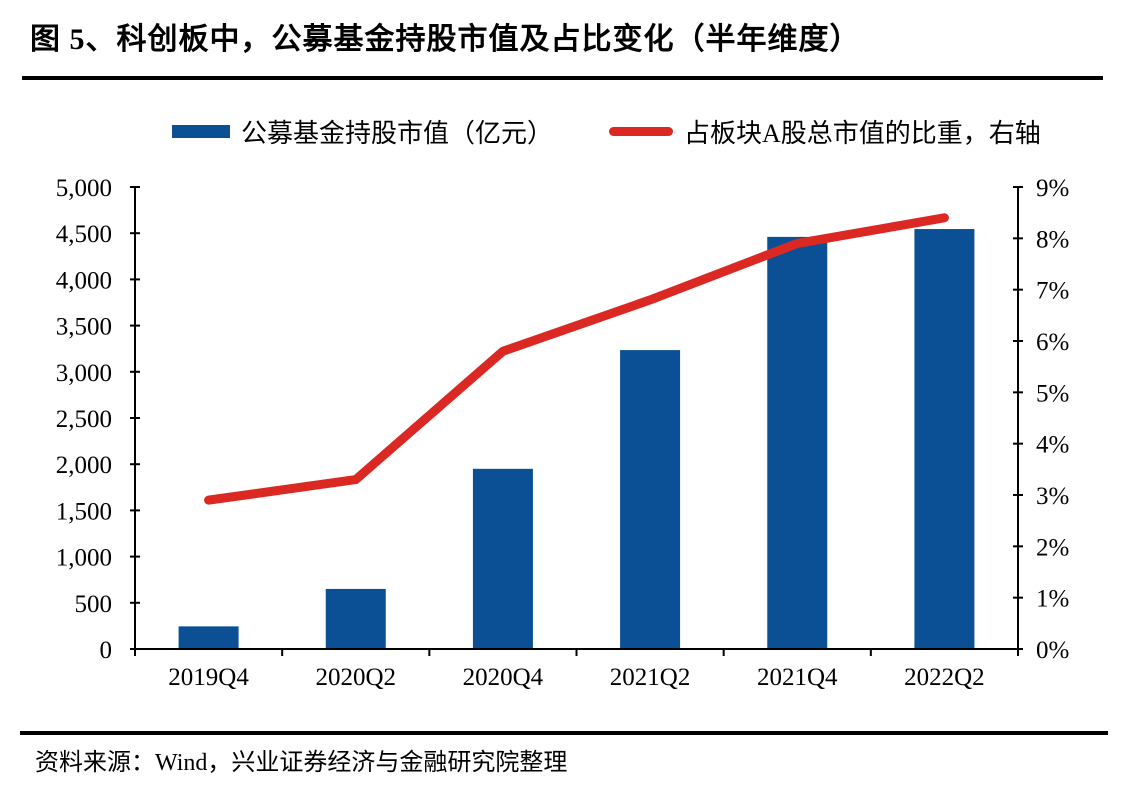  I want to click on svg-text: 4,000, so click(84, 280).